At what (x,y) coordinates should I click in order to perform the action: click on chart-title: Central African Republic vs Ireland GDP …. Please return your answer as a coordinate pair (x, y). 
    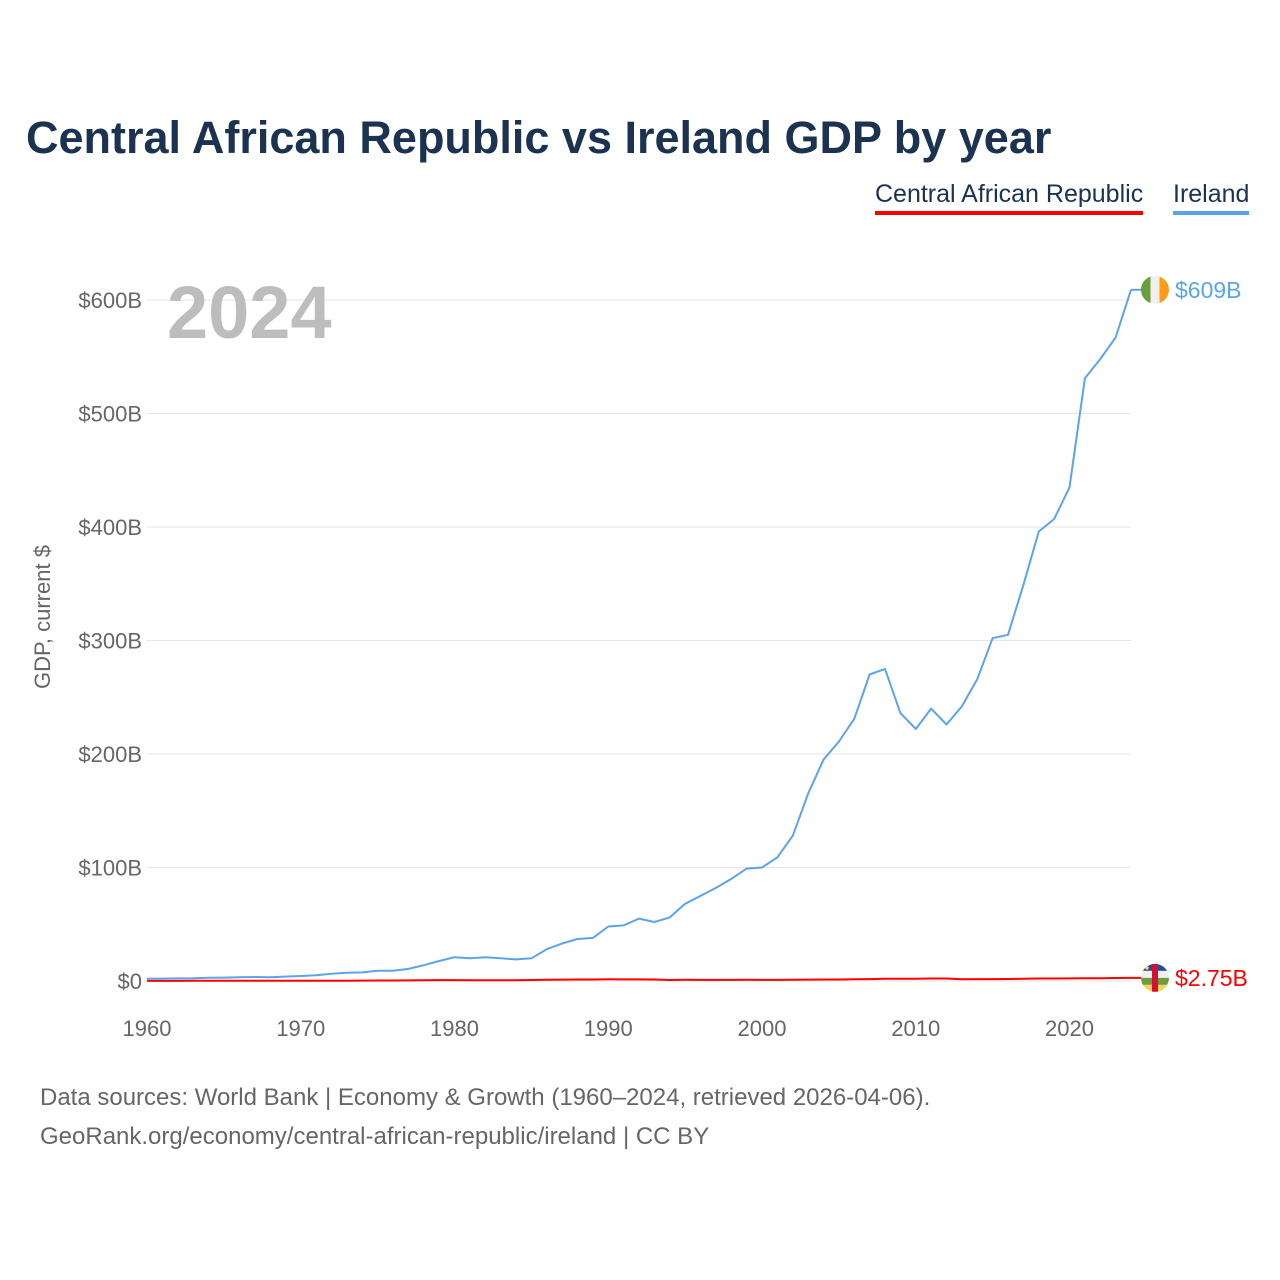
    Looking at the image, I should click on (539, 137).